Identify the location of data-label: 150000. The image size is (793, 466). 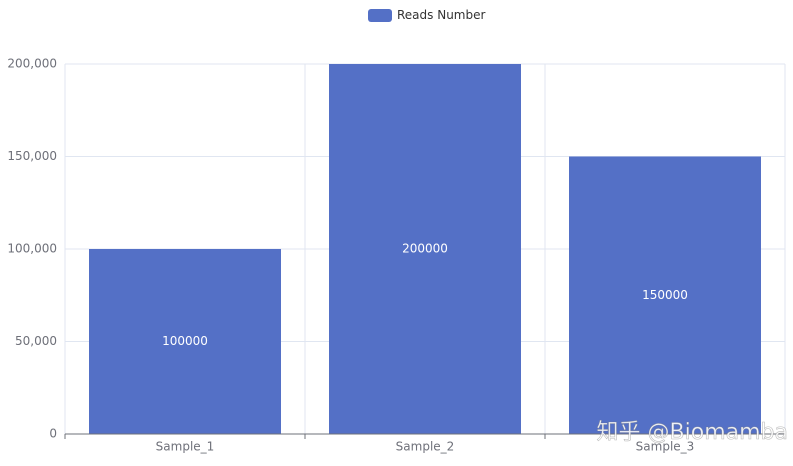
(665, 295).